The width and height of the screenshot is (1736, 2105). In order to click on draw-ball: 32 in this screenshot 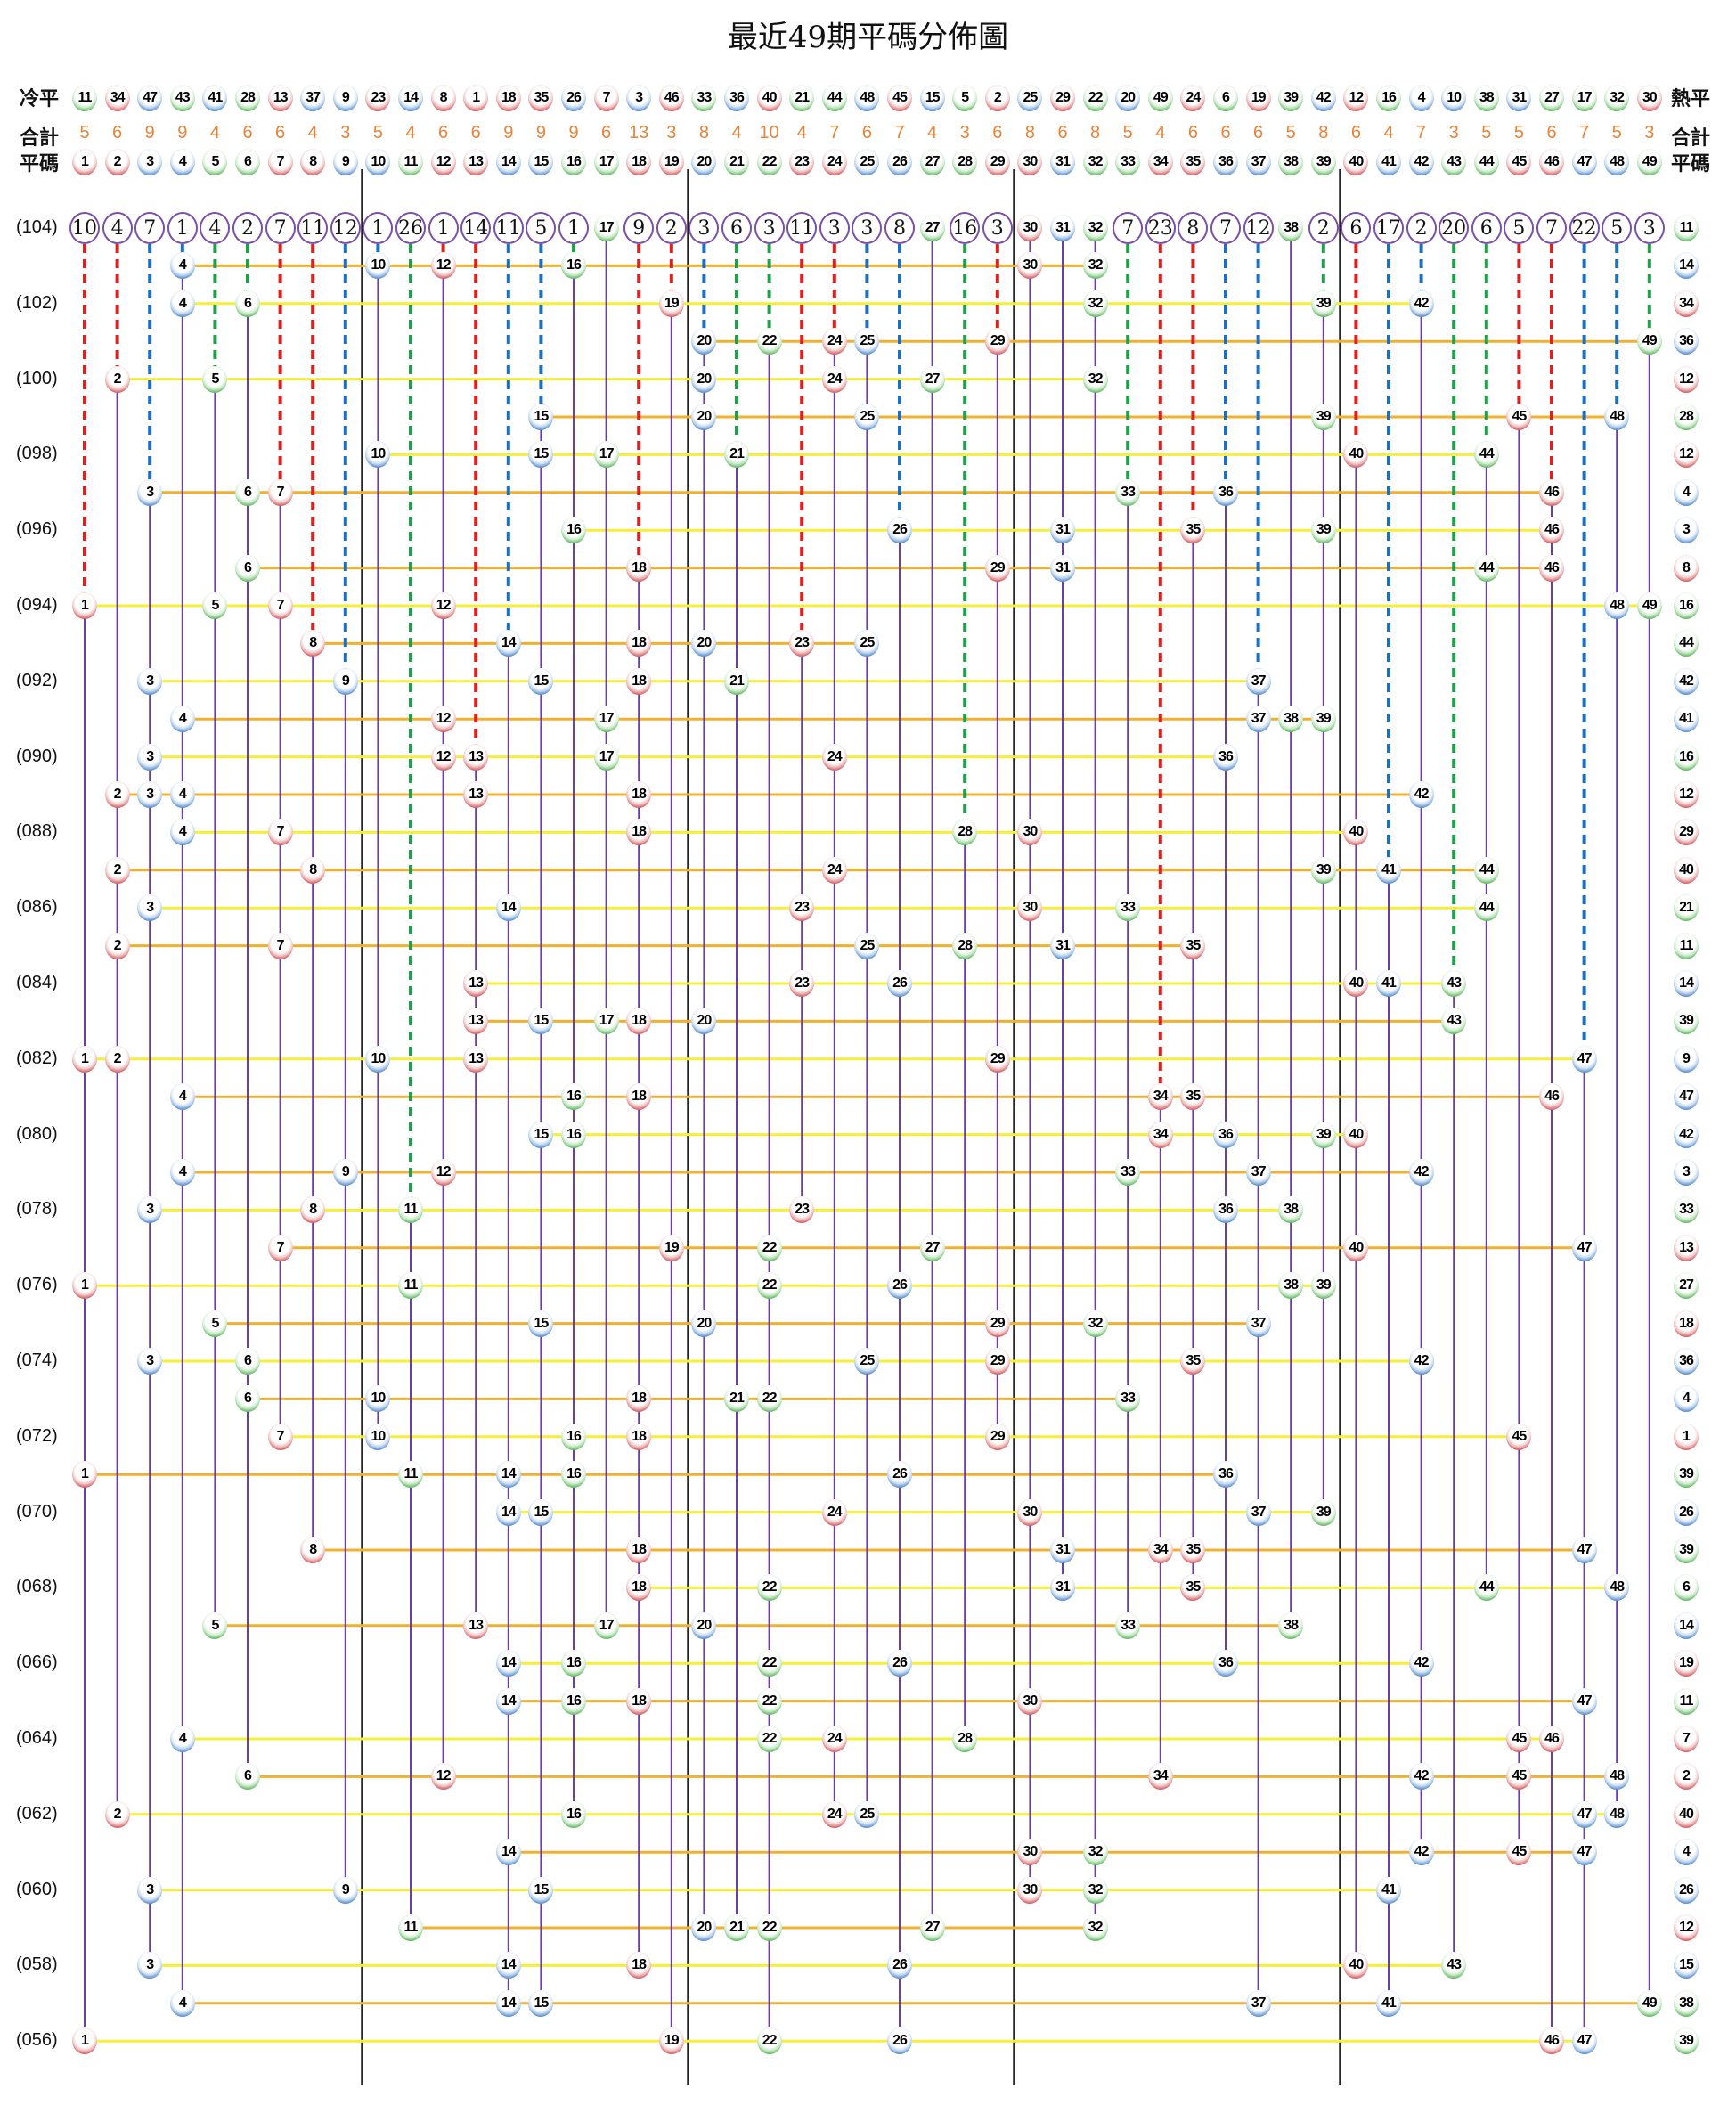, I will do `click(1095, 1852)`.